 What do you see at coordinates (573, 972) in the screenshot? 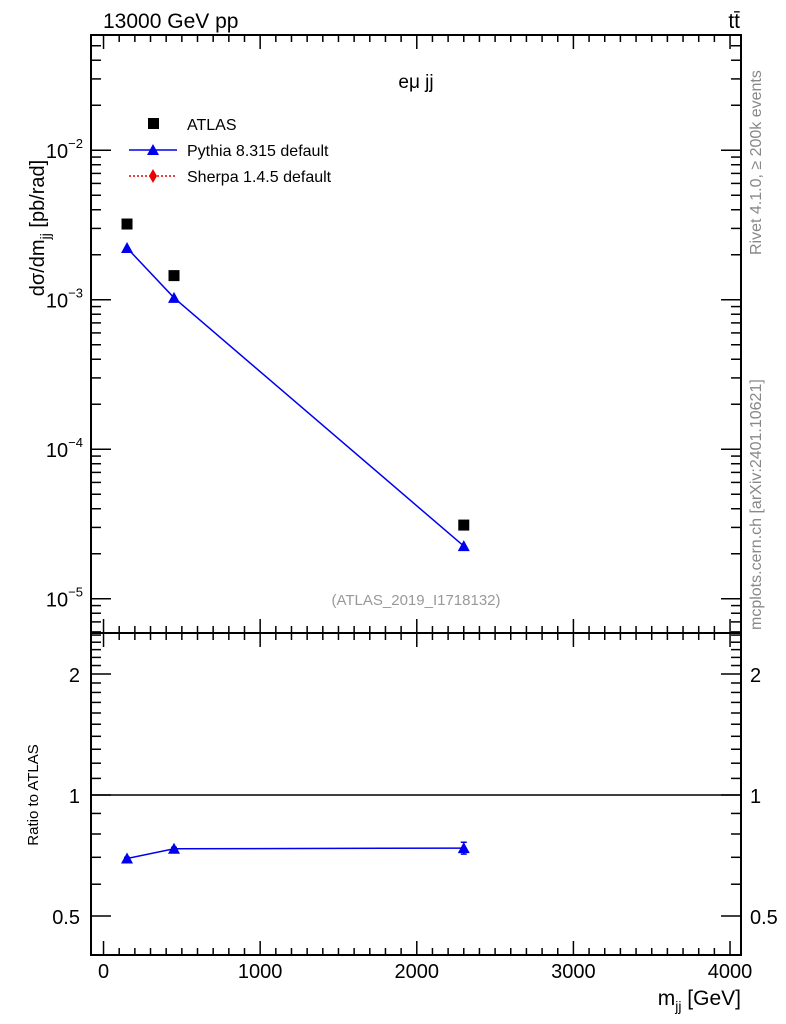
I see `x-tick-label: 3000` at bounding box center [573, 972].